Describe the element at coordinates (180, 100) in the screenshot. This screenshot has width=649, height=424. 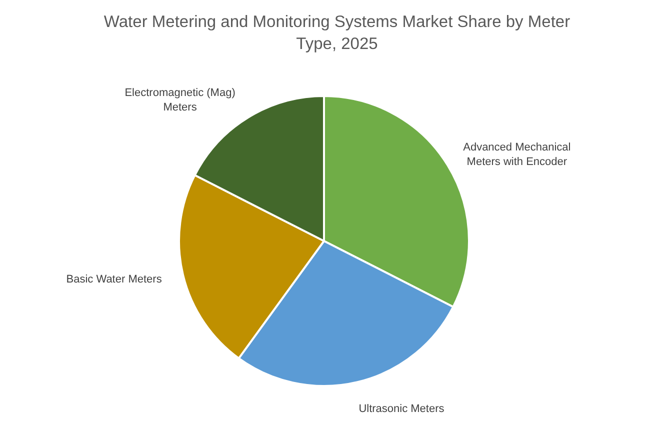
I see `slice-label: Electromagnetic (Mag) Meters` at that location.